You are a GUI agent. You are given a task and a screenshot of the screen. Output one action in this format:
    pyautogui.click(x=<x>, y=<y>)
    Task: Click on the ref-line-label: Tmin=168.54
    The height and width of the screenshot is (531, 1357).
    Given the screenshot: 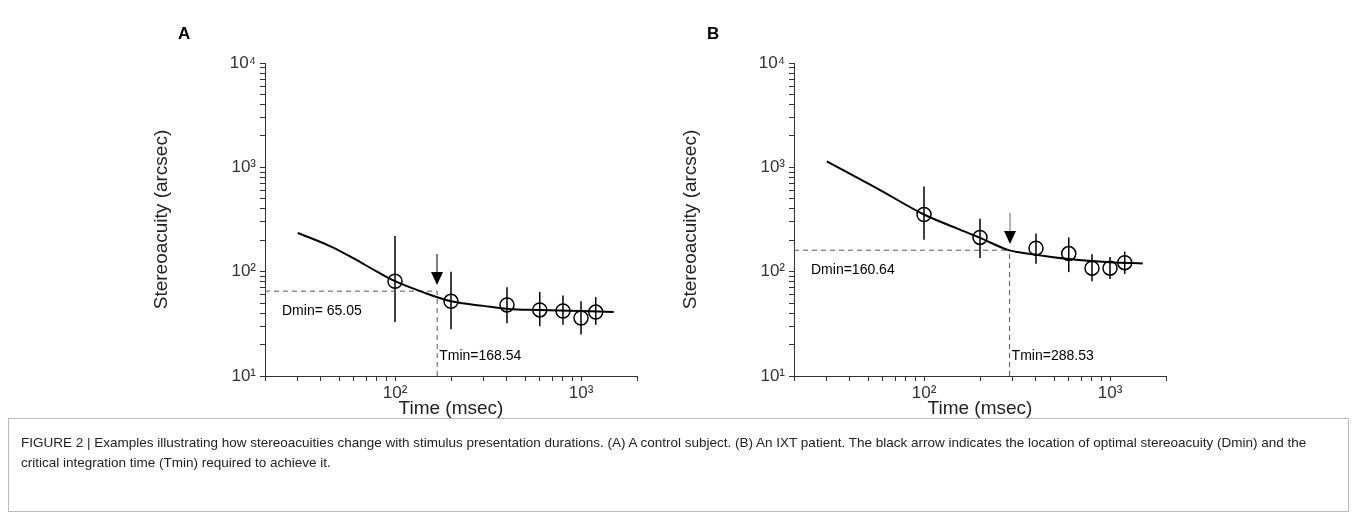 What is the action you would take?
    pyautogui.click(x=480, y=354)
    